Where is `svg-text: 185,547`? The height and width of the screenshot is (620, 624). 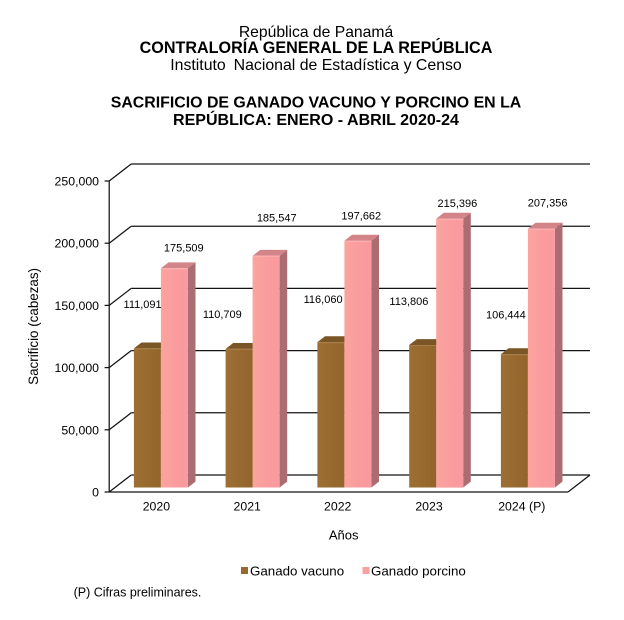
svg-text: 185,547 is located at coordinates (277, 219).